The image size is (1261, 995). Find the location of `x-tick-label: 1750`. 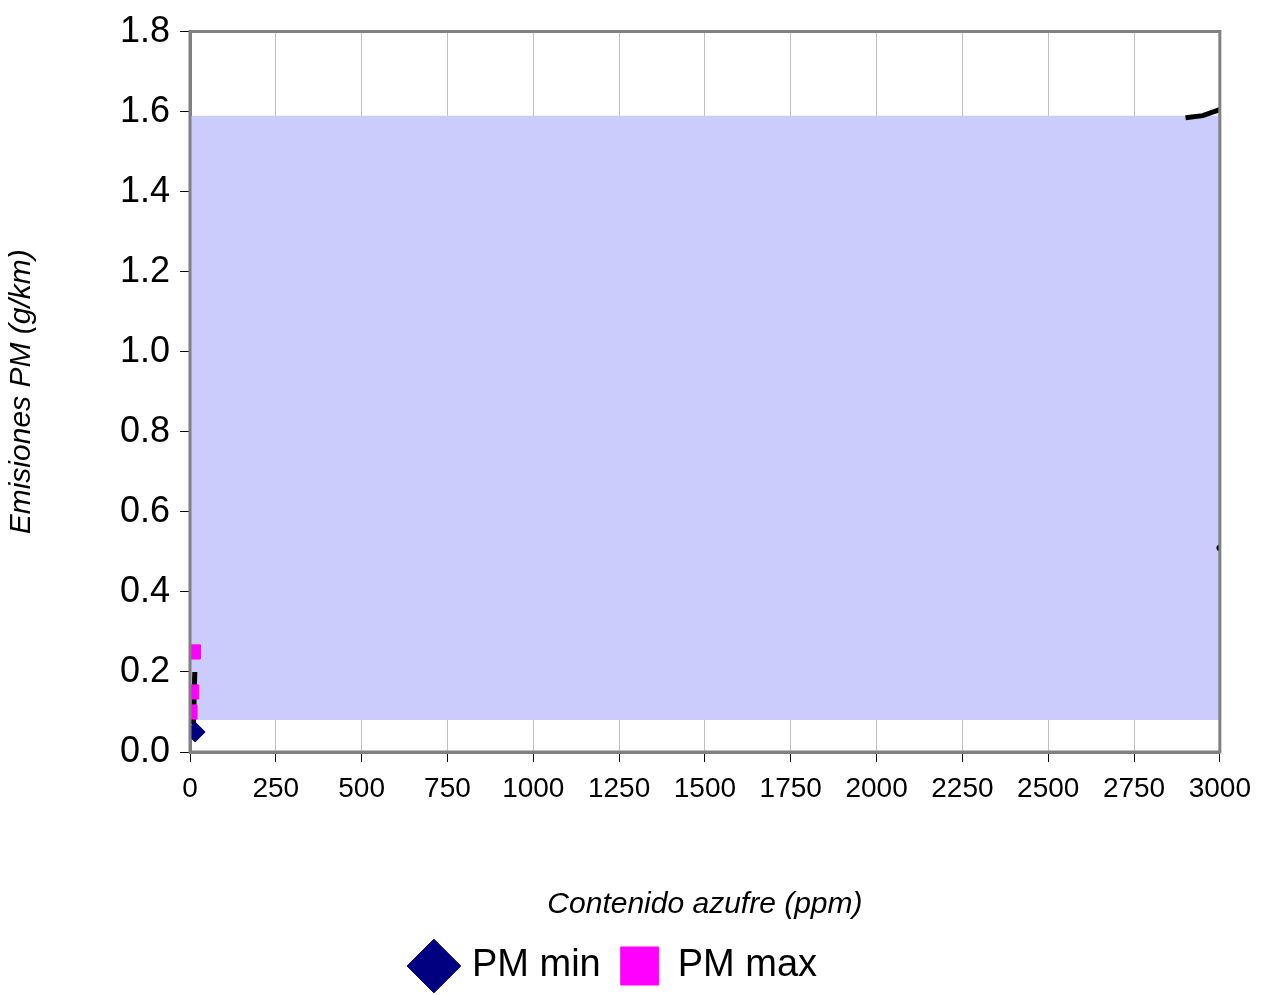

x-tick-label: 1750 is located at coordinates (790, 787).